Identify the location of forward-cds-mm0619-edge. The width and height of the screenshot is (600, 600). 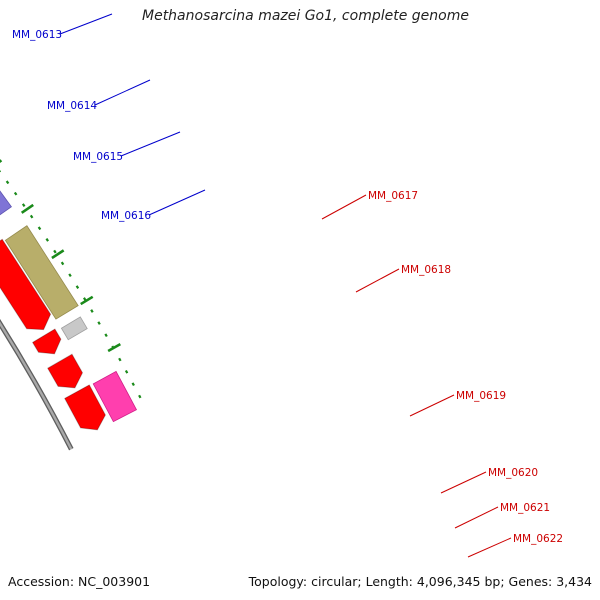
(26, 284).